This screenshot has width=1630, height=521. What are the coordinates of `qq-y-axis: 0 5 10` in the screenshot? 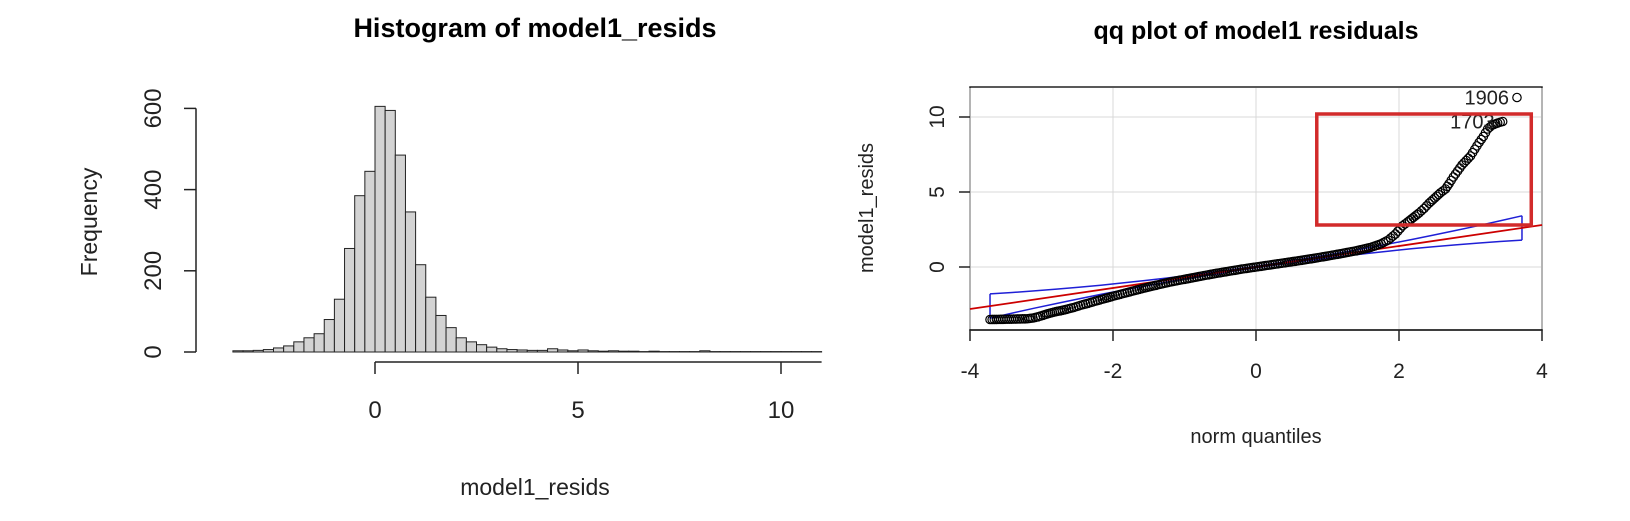 It's located at (948, 189).